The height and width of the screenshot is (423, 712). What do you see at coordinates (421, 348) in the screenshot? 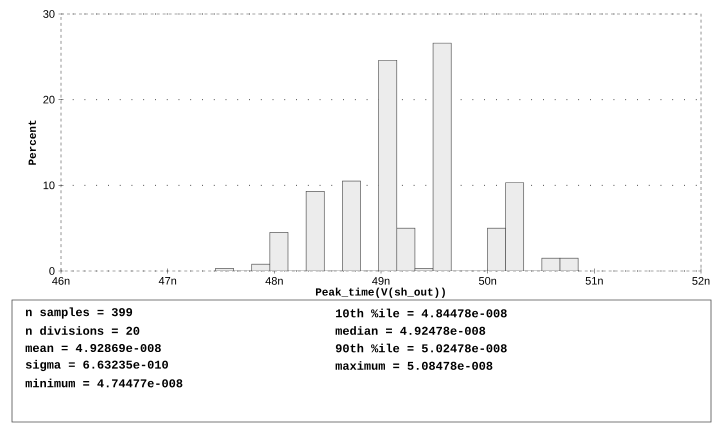
I see `text: 90th %ile = 5.02478e-008` at bounding box center [421, 348].